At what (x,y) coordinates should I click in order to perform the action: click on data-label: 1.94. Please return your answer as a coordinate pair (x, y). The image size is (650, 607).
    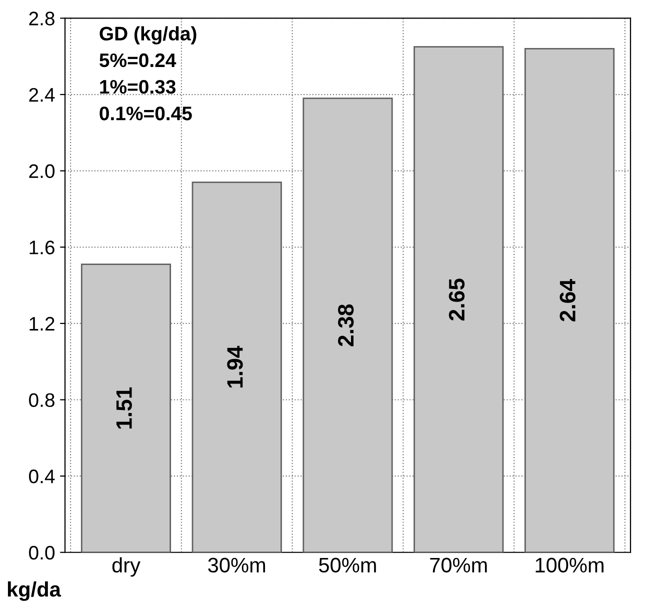
    Looking at the image, I should click on (235, 367).